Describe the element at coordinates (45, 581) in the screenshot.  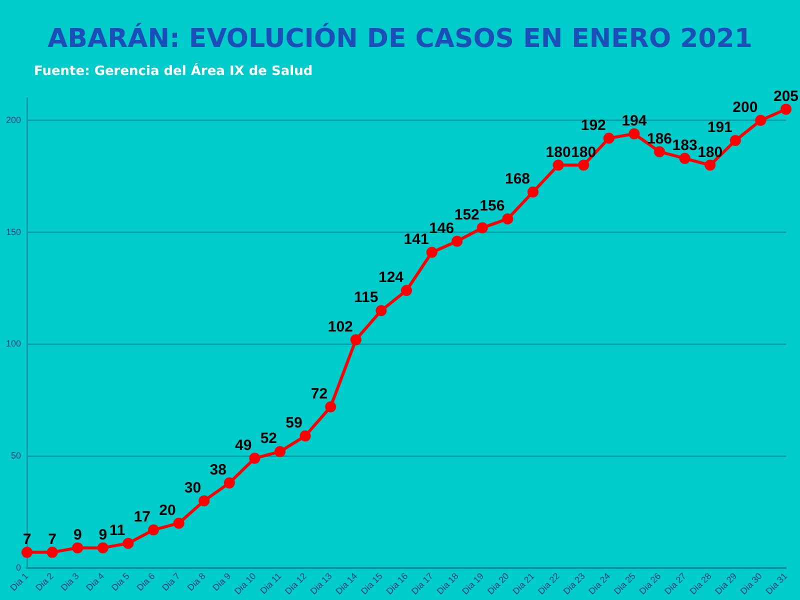
I see `x-tick-label: Dia 2` at that location.